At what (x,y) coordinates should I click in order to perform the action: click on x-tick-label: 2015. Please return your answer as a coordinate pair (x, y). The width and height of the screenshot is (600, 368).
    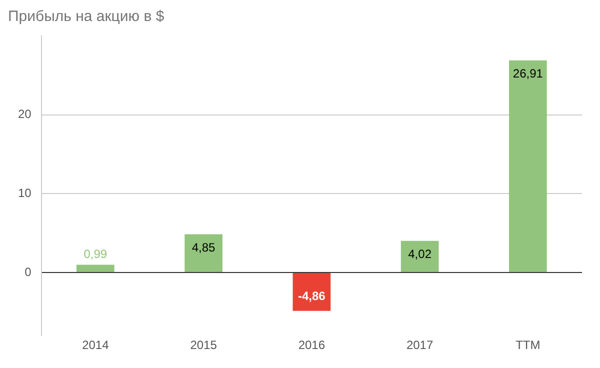
    Looking at the image, I should click on (204, 345).